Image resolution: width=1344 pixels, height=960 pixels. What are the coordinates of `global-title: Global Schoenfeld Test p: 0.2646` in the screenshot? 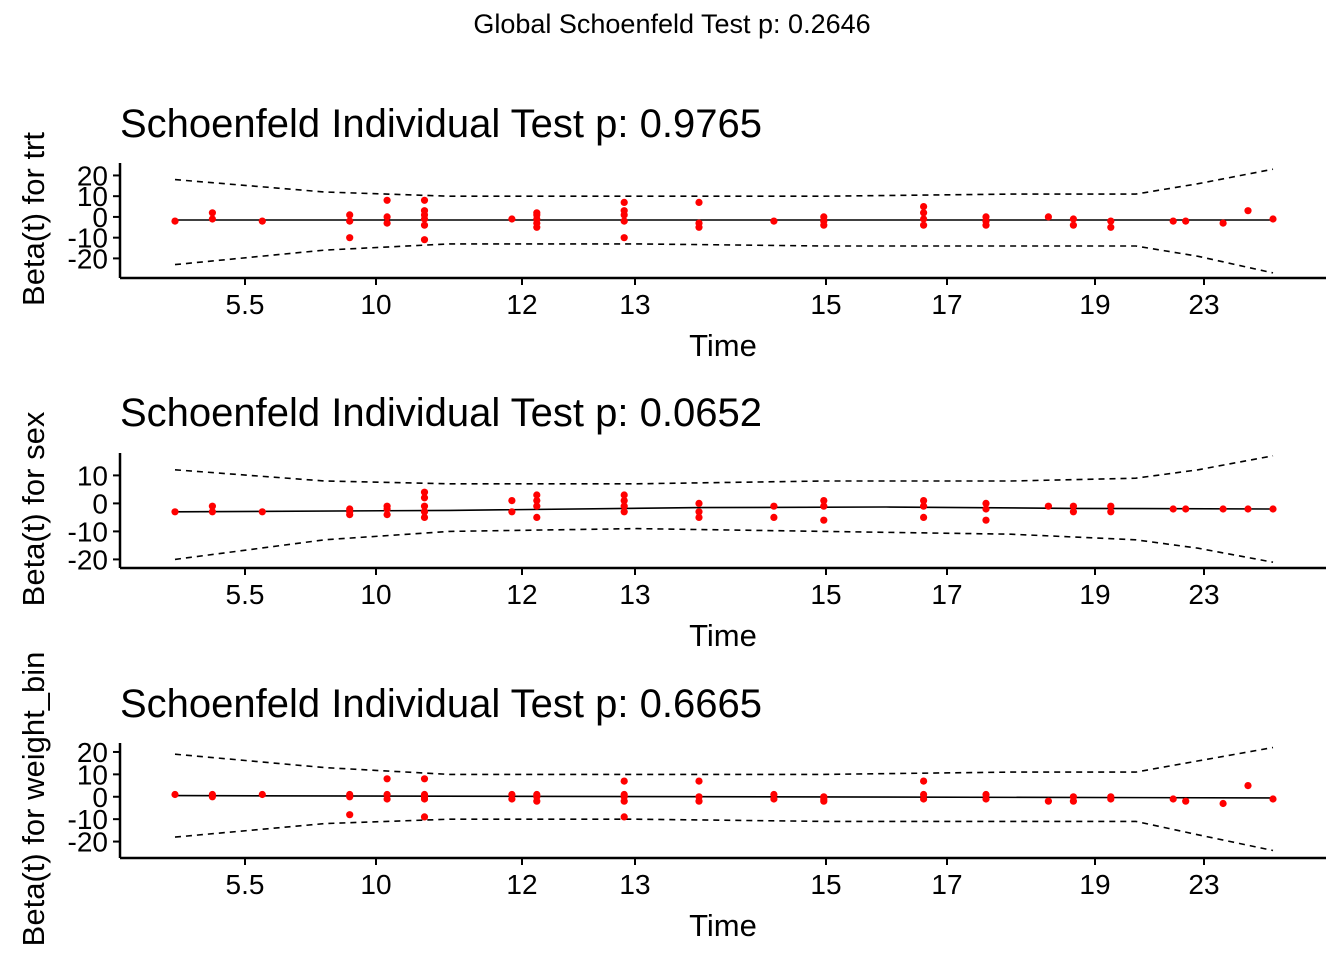 It's located at (671, 24).